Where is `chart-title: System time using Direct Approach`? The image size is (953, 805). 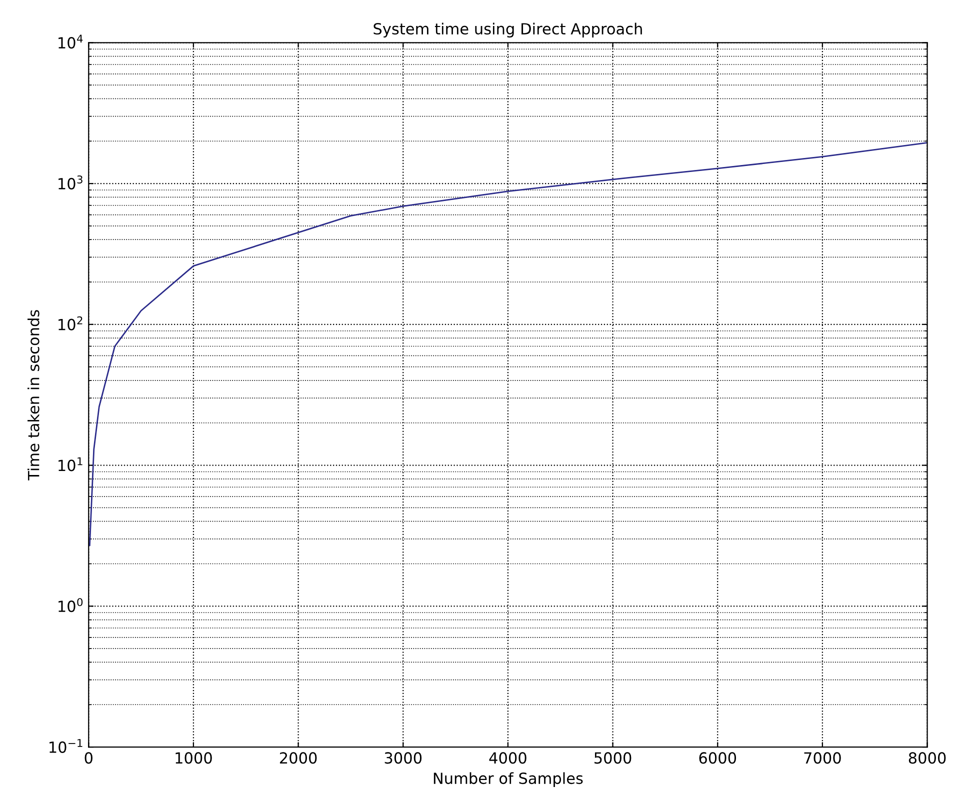 chart-title: System time using Direct Approach is located at coordinates (508, 30).